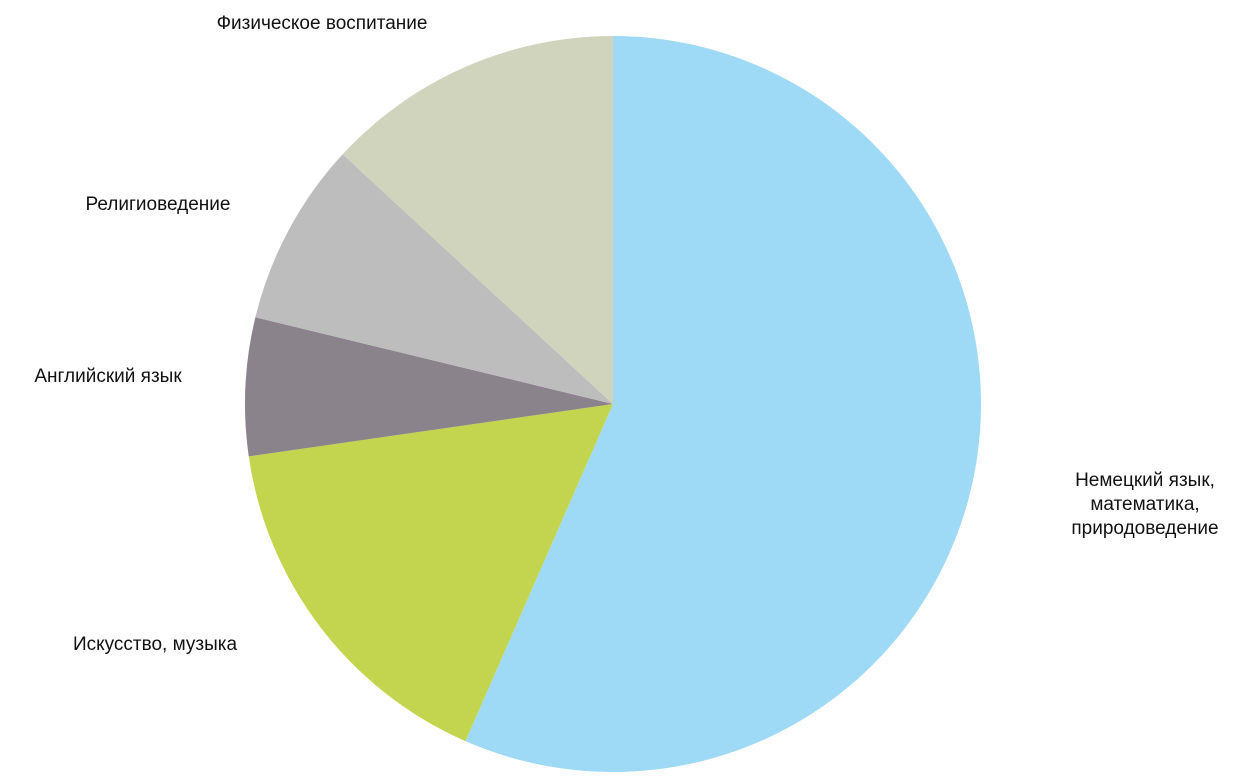 The height and width of the screenshot is (779, 1242). I want to click on slice-label-line: Немецкий язык,, so click(1145, 480).